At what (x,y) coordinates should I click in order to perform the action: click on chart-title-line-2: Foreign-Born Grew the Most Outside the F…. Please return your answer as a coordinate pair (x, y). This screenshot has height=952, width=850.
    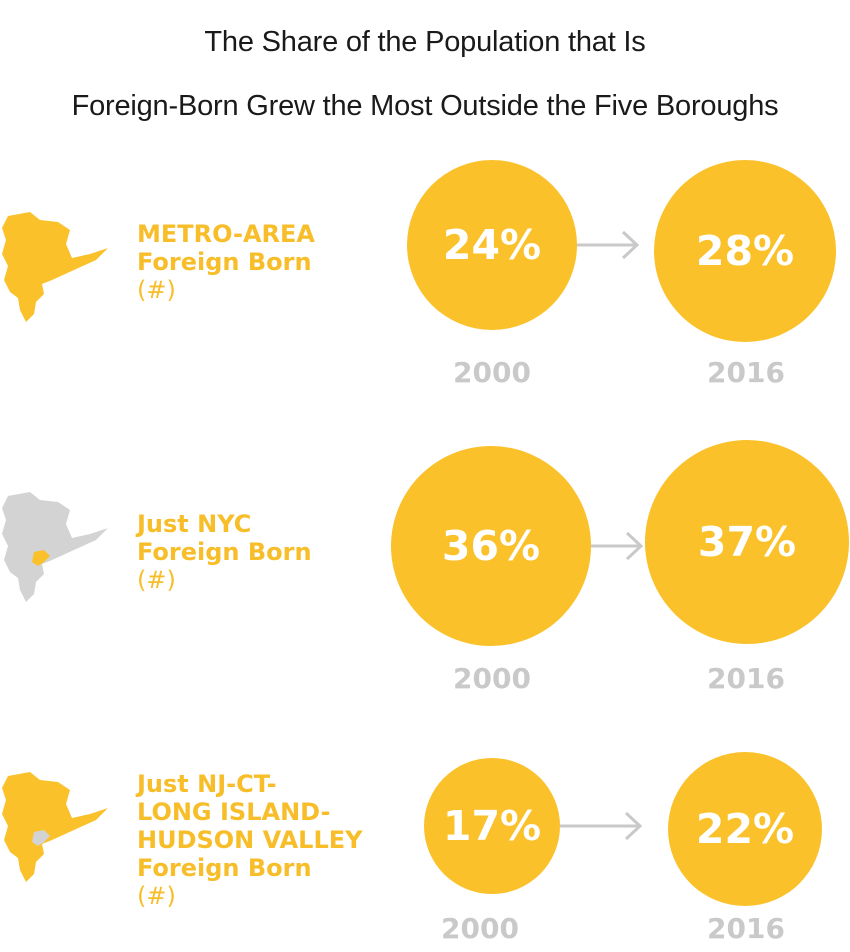
    Looking at the image, I should click on (425, 106).